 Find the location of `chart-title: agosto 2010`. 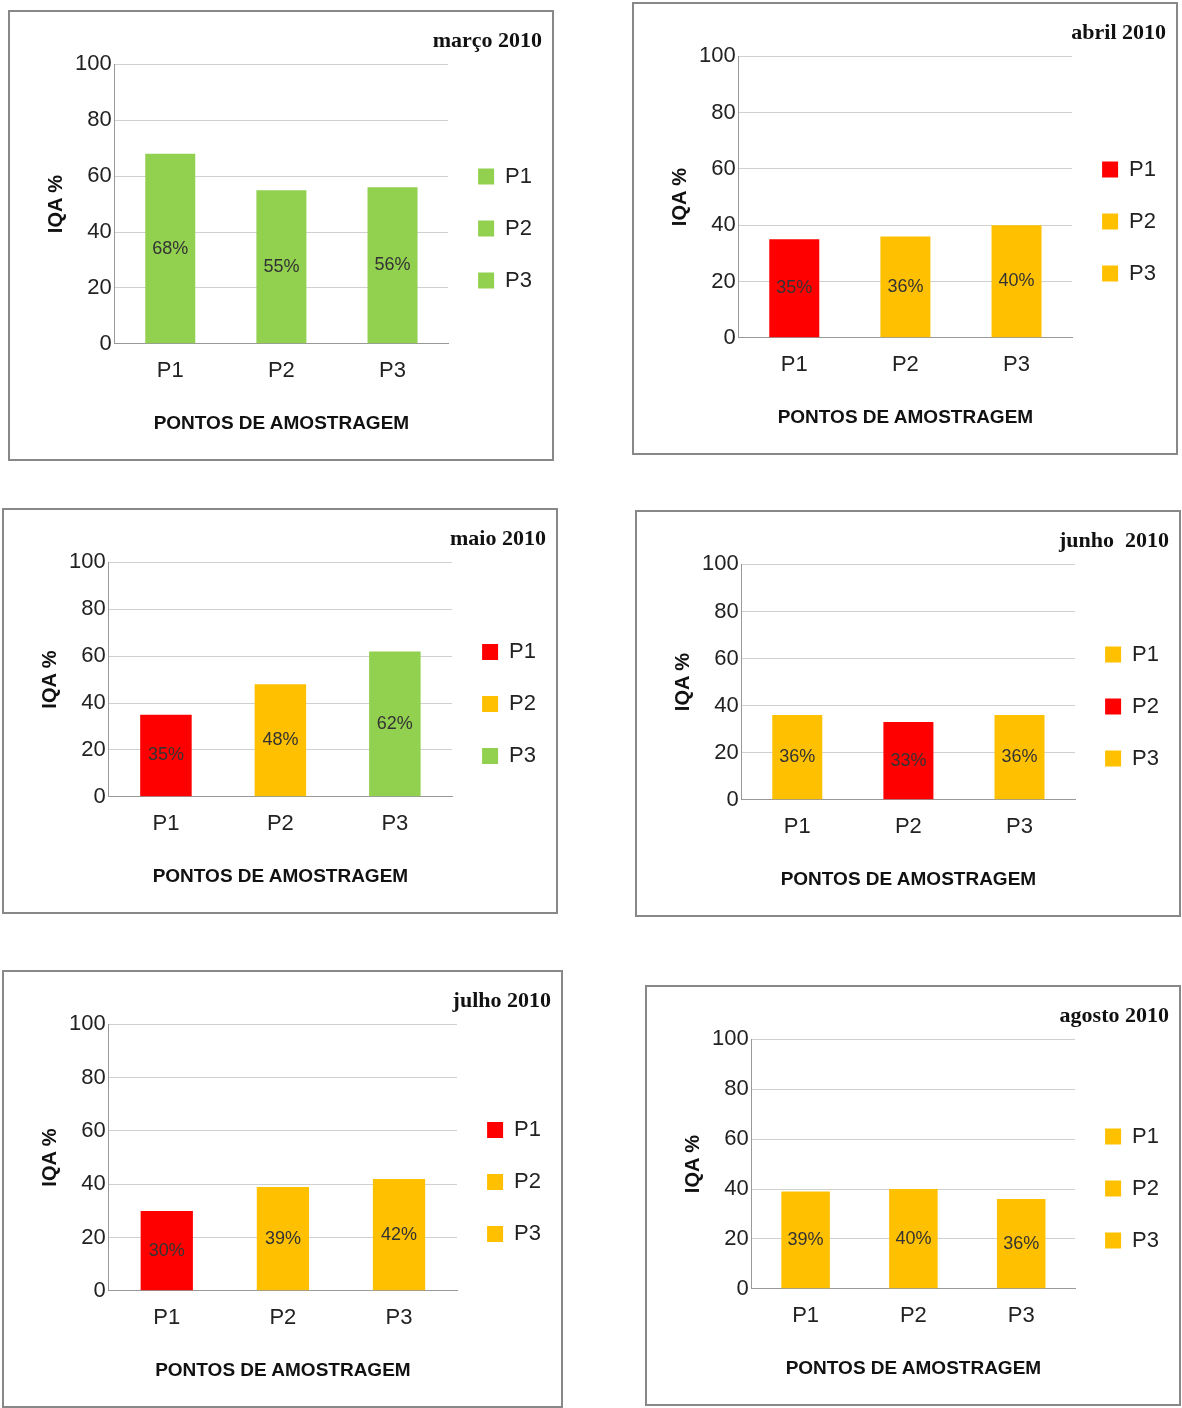

chart-title: agosto 2010 is located at coordinates (1114, 1014).